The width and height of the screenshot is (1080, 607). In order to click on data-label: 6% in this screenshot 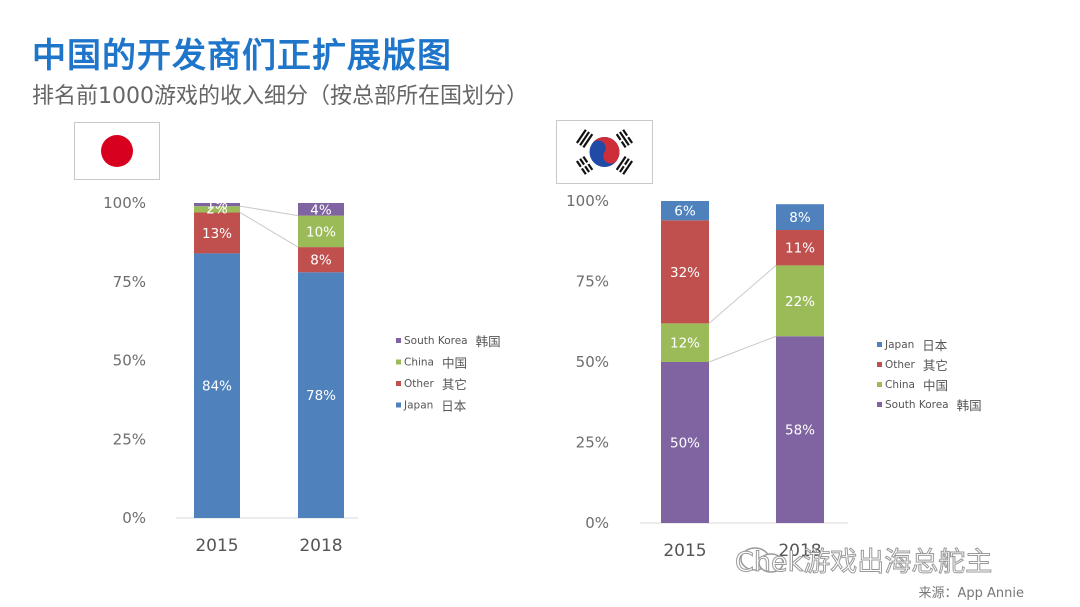, I will do `click(685, 212)`.